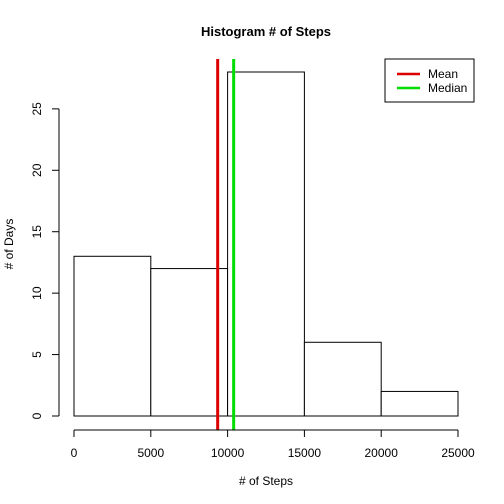 This screenshot has height=504, width=504. I want to click on legend-label-mean: Mean, so click(443, 74).